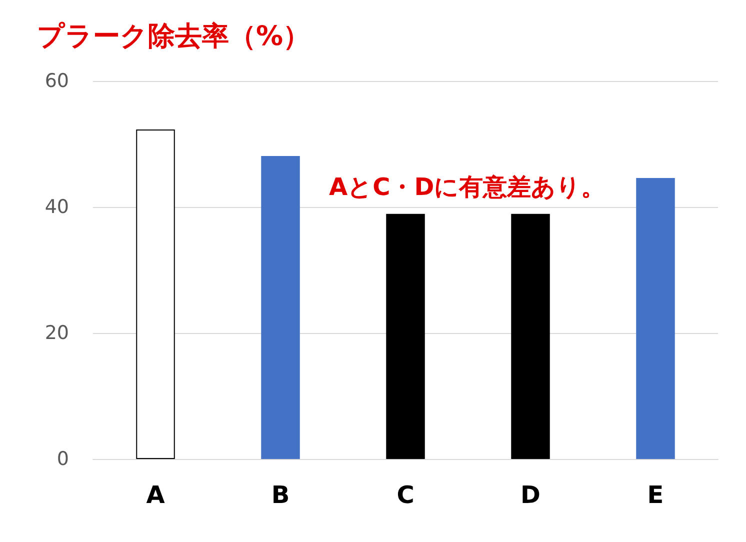  Describe the element at coordinates (56, 207) in the screenshot. I see `y-tick-label: 40` at that location.